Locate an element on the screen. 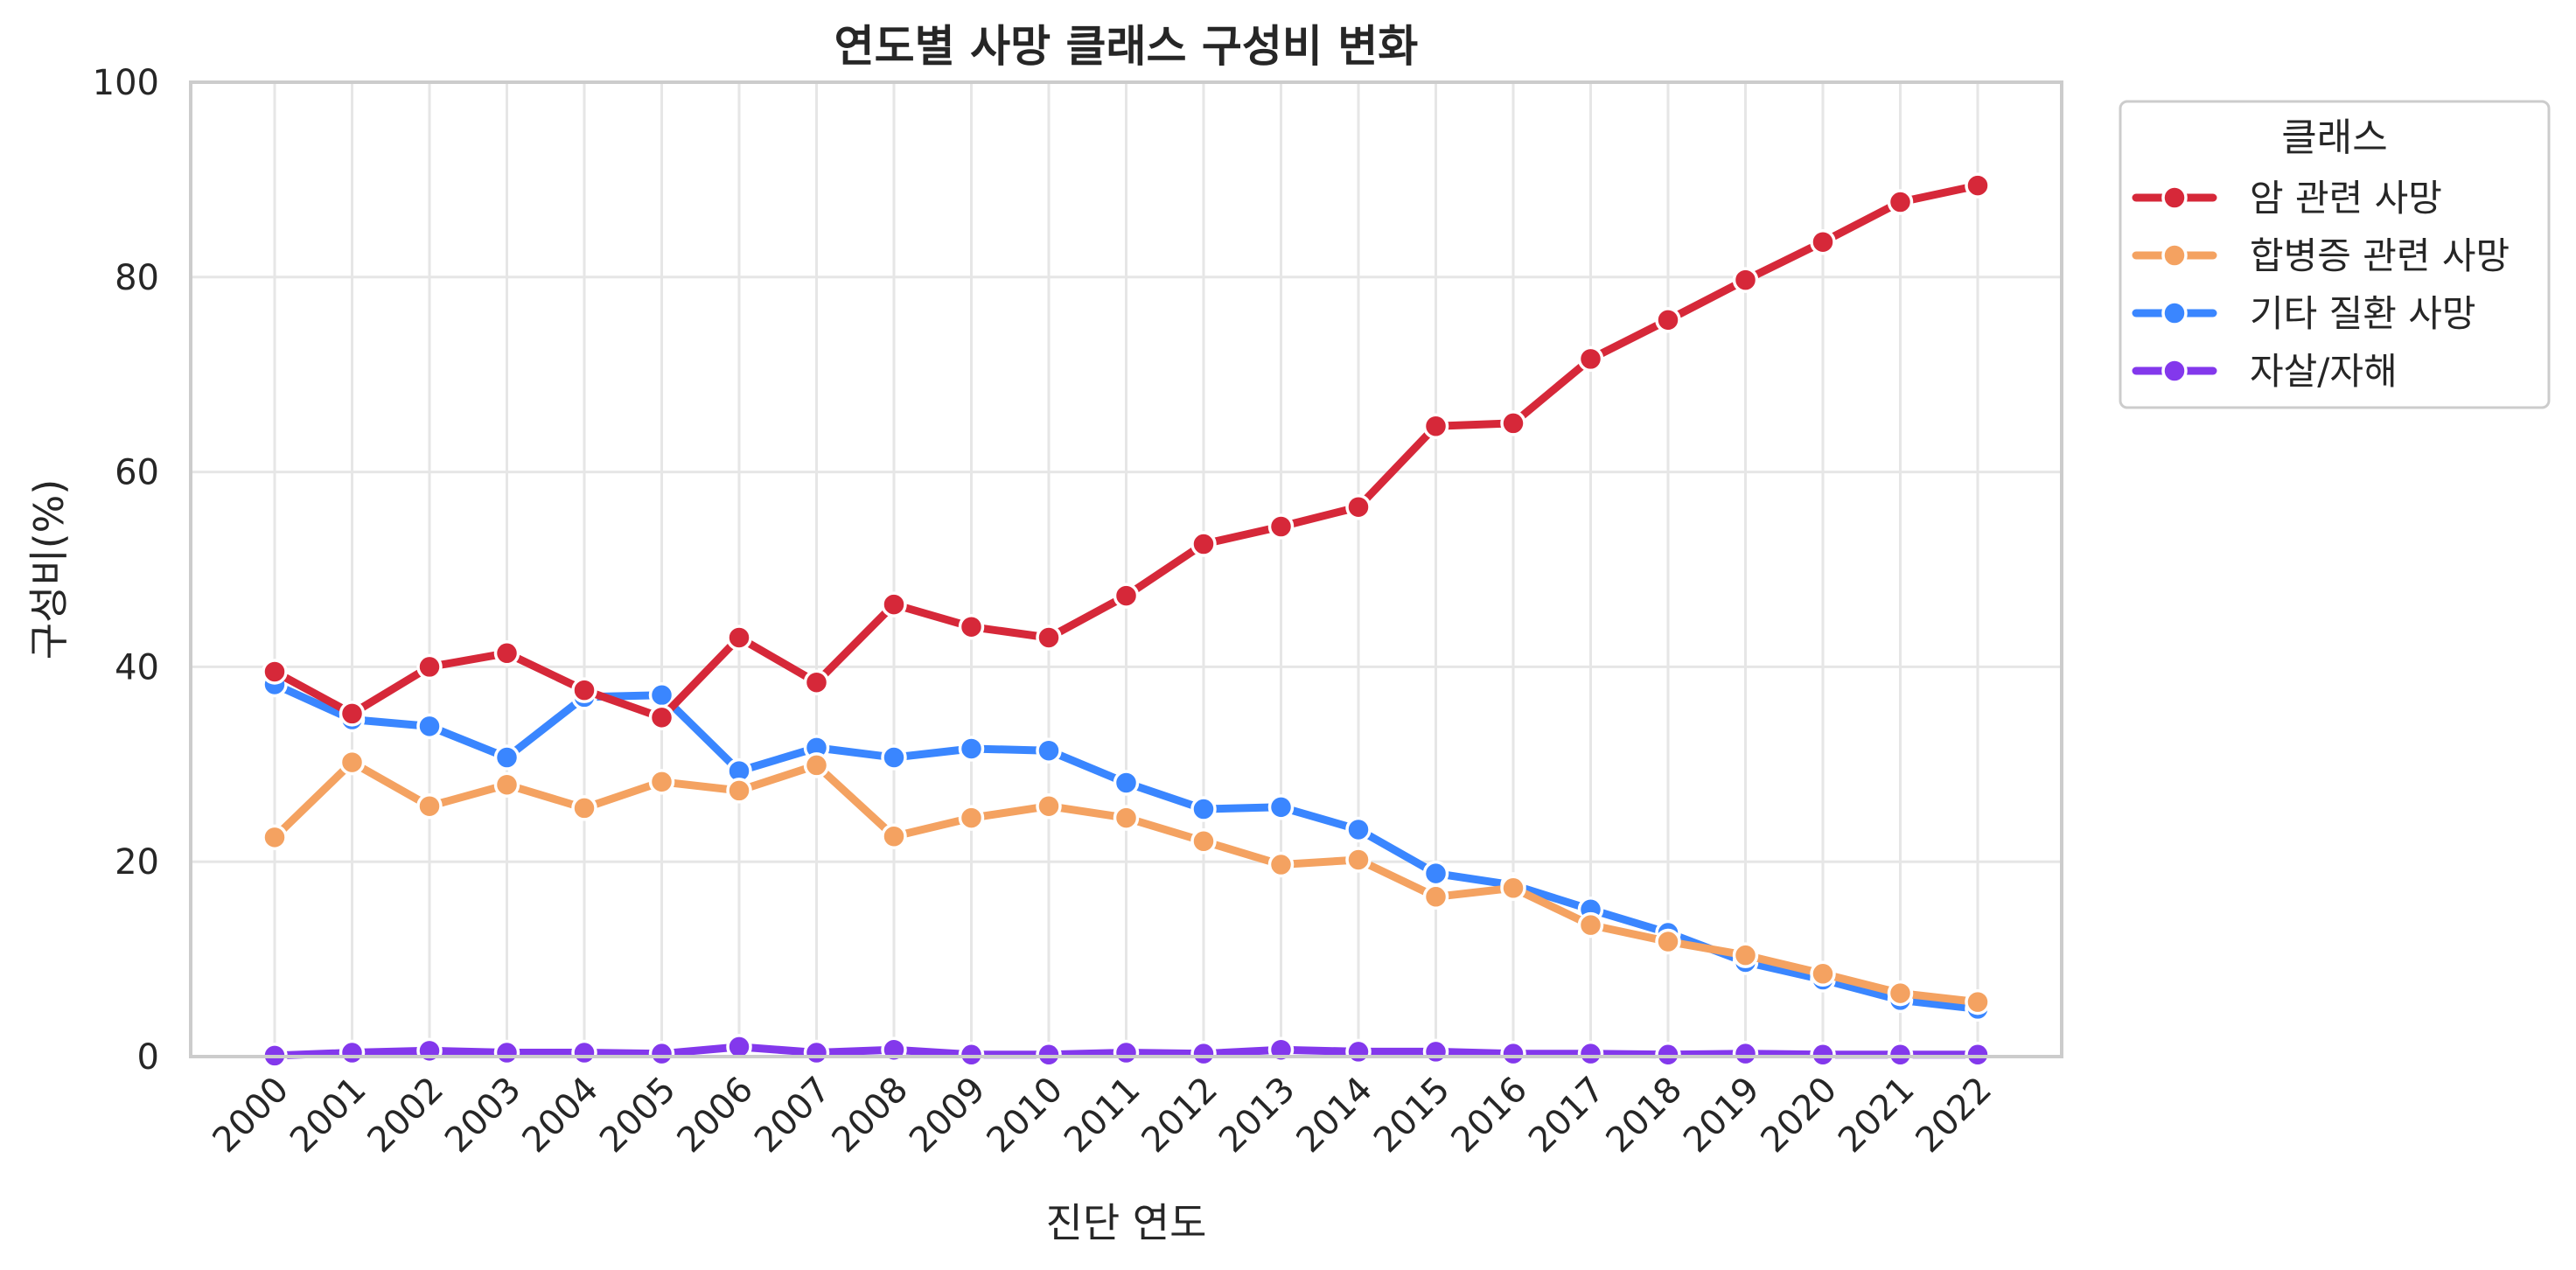  legend-box is located at coordinates (2335, 254).